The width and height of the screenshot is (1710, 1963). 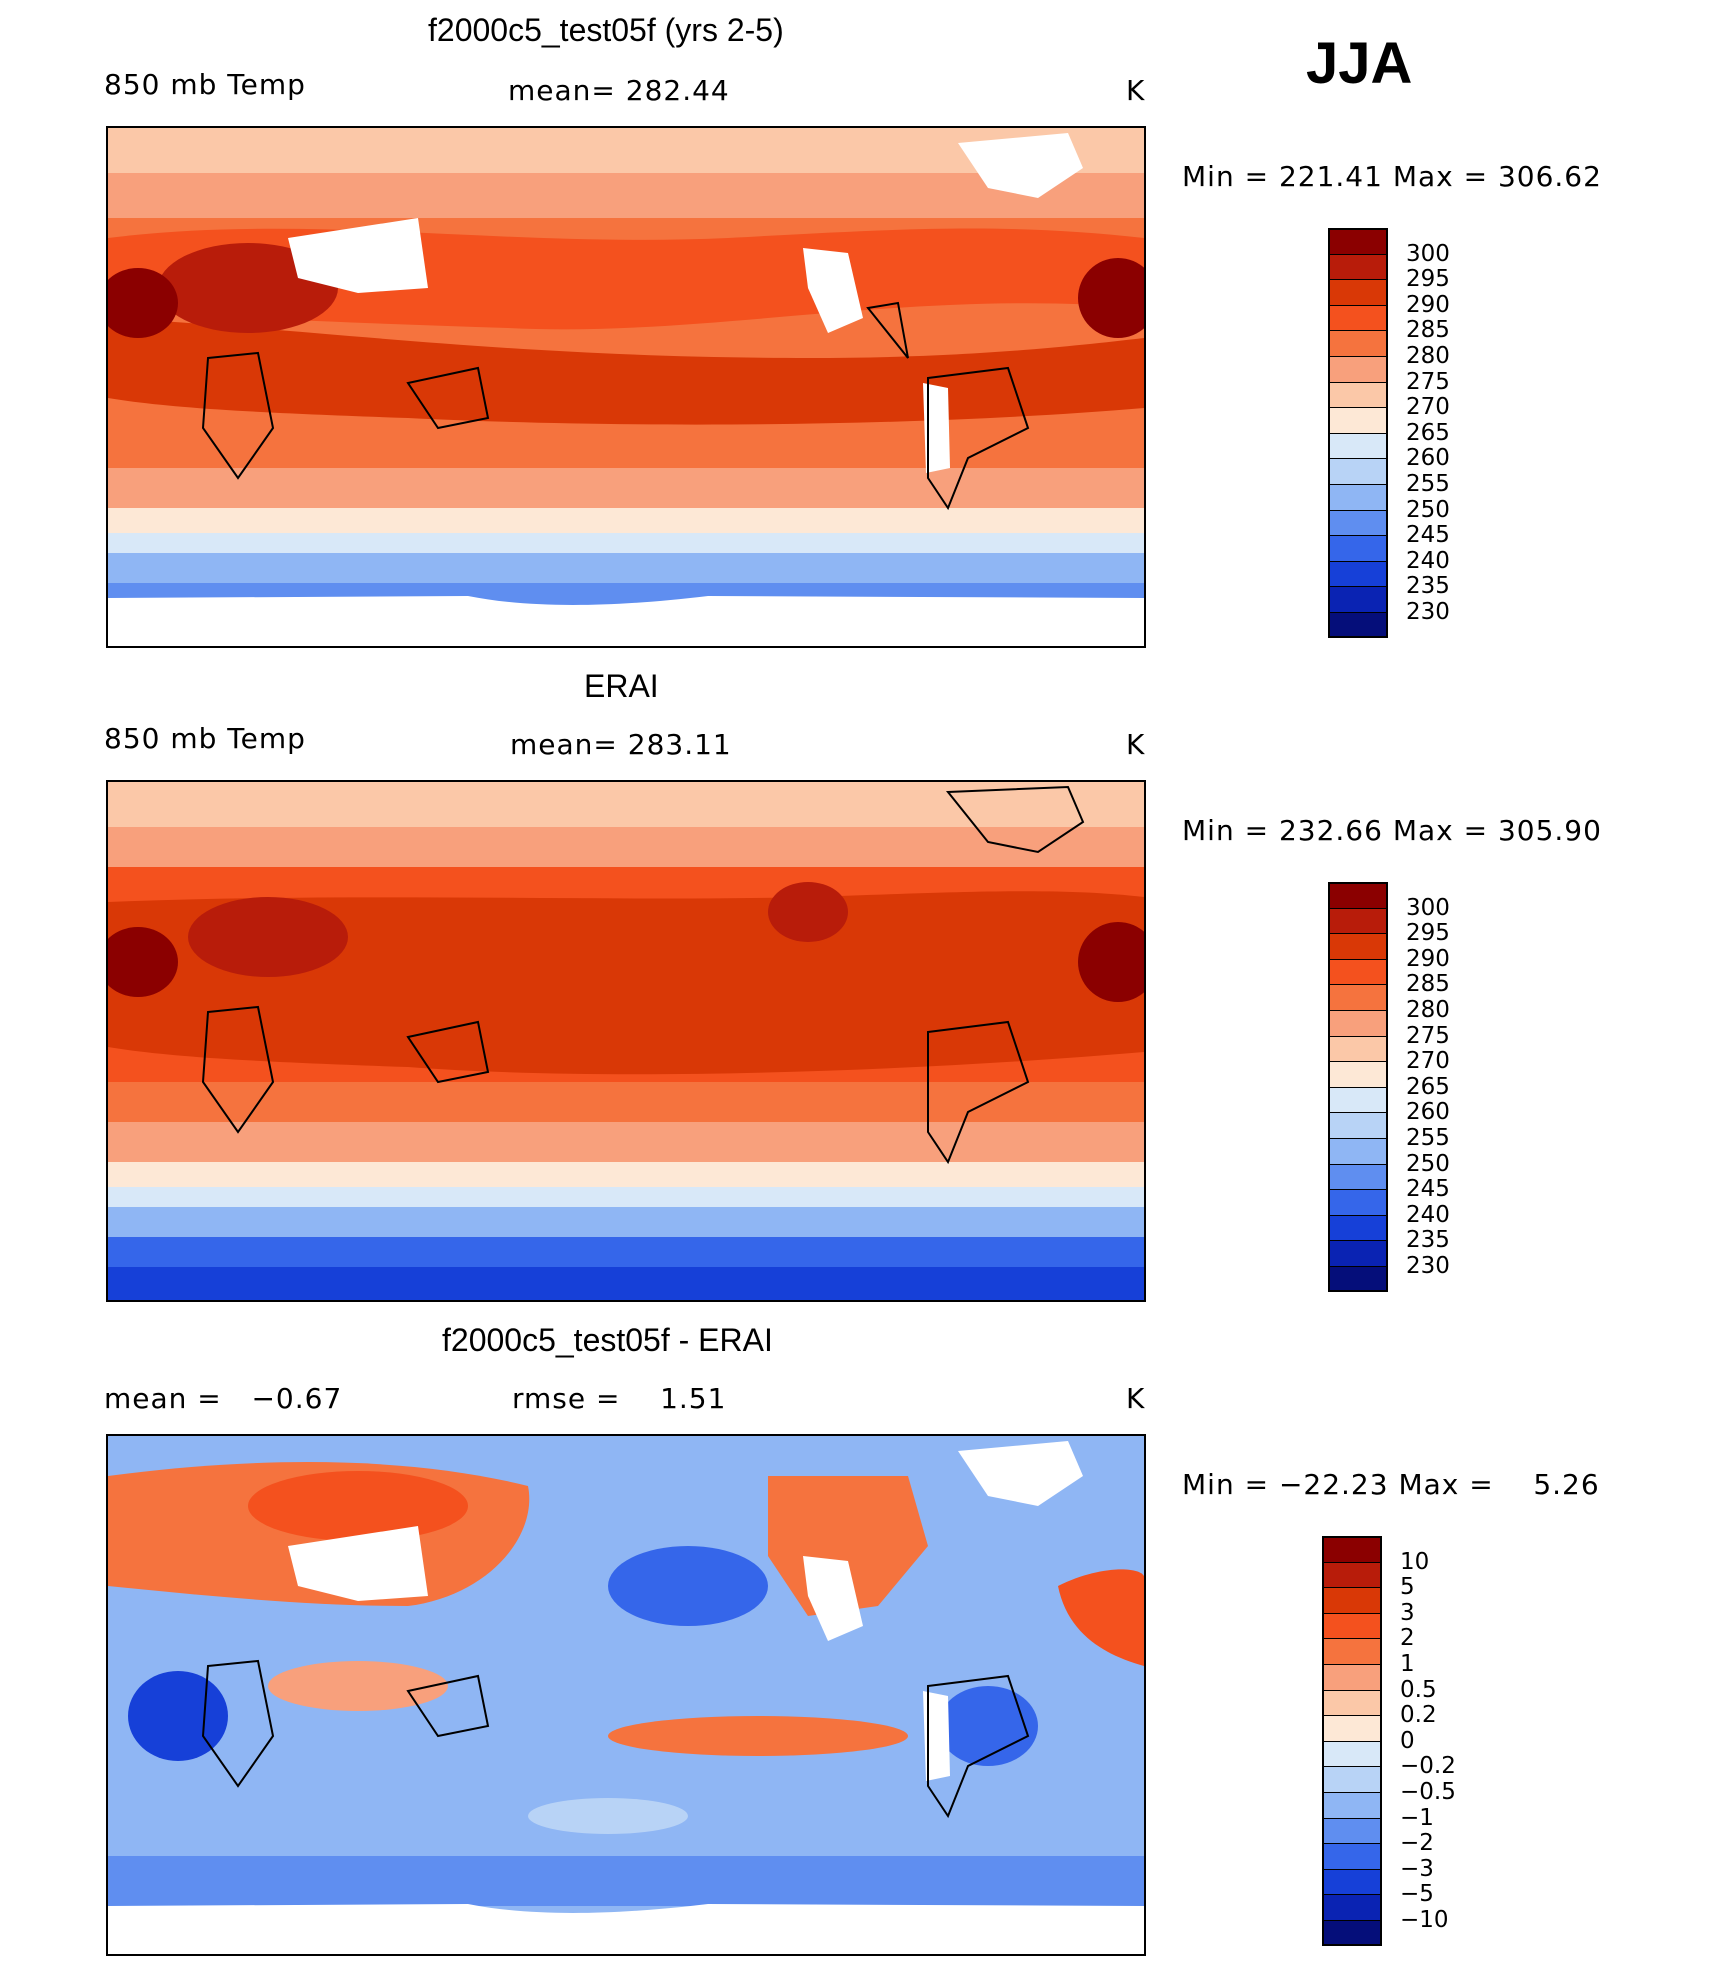 What do you see at coordinates (1391, 1484) in the screenshot?
I see `min-max-label: Min = −22.23 Max = 5.26` at bounding box center [1391, 1484].